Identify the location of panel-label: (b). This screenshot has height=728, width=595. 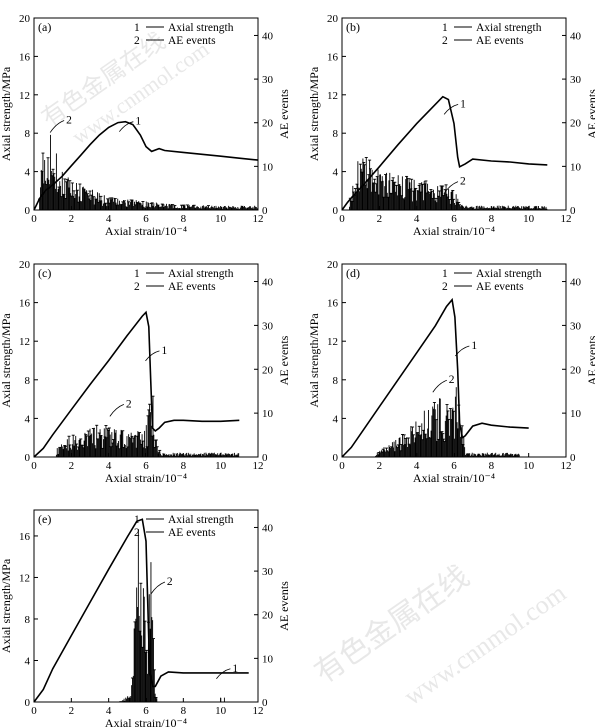
(353, 27).